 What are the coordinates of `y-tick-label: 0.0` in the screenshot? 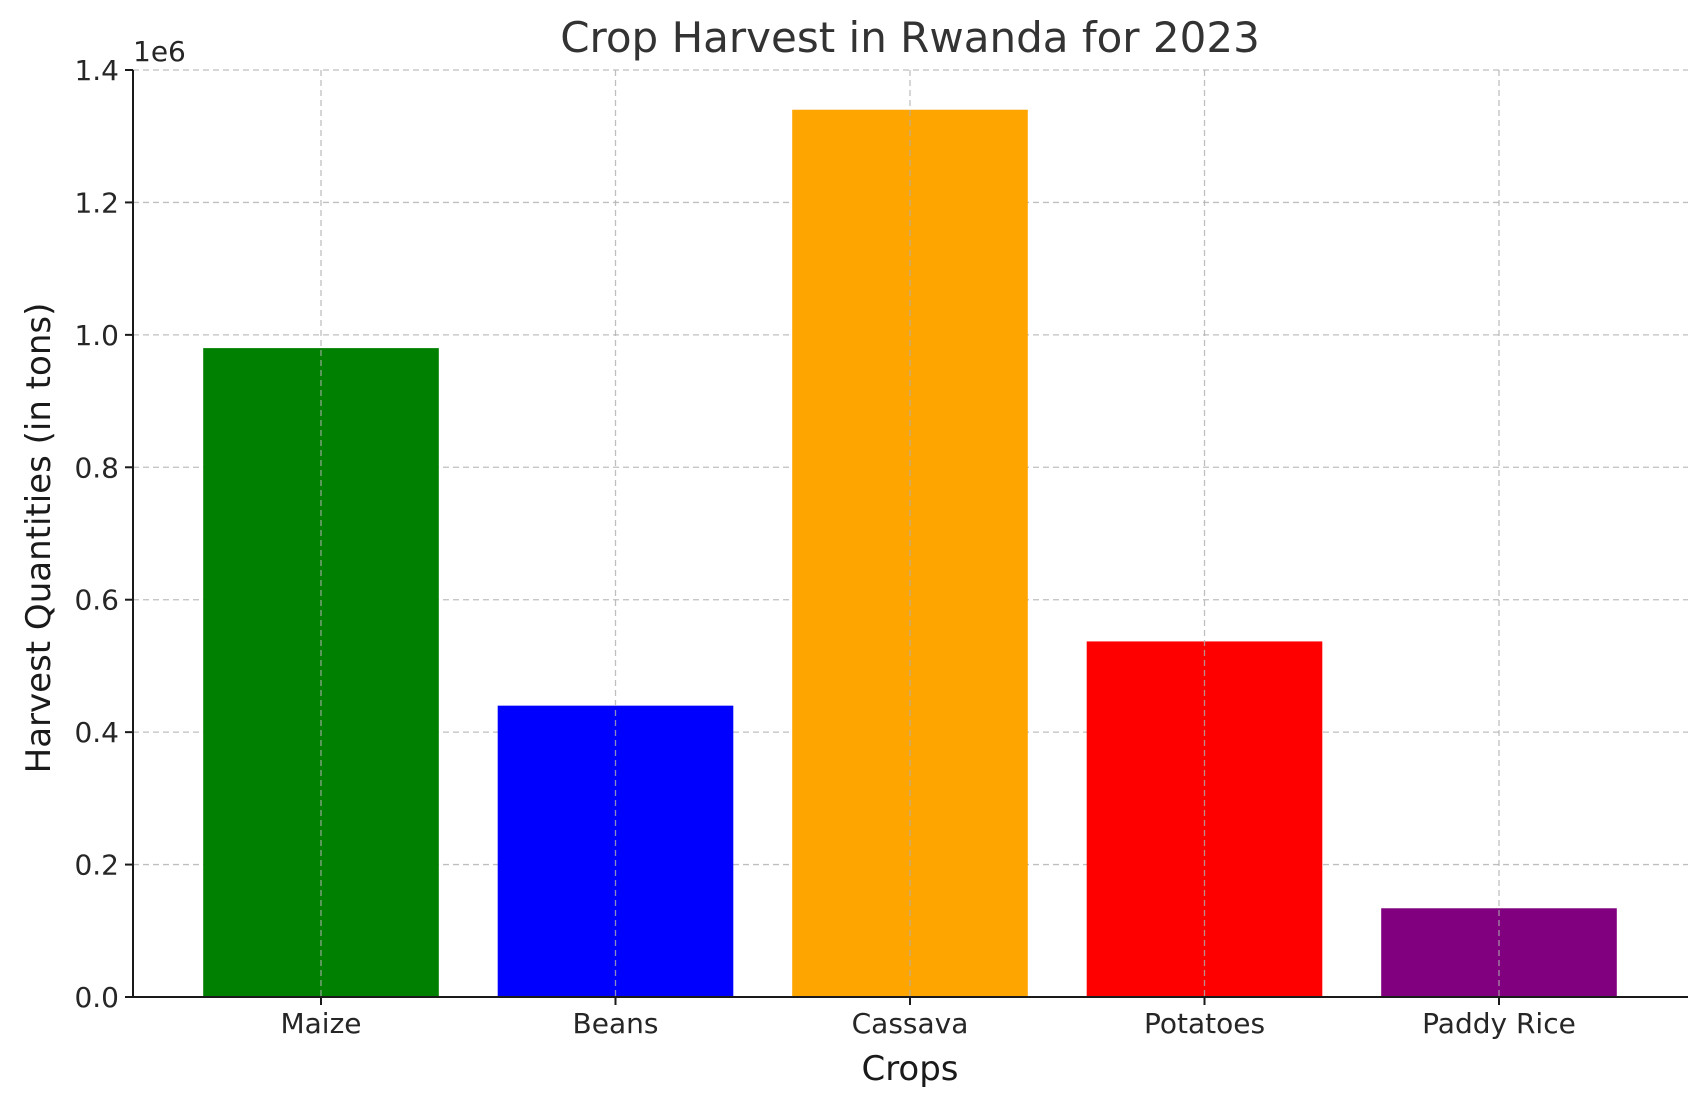 It's located at (96, 997).